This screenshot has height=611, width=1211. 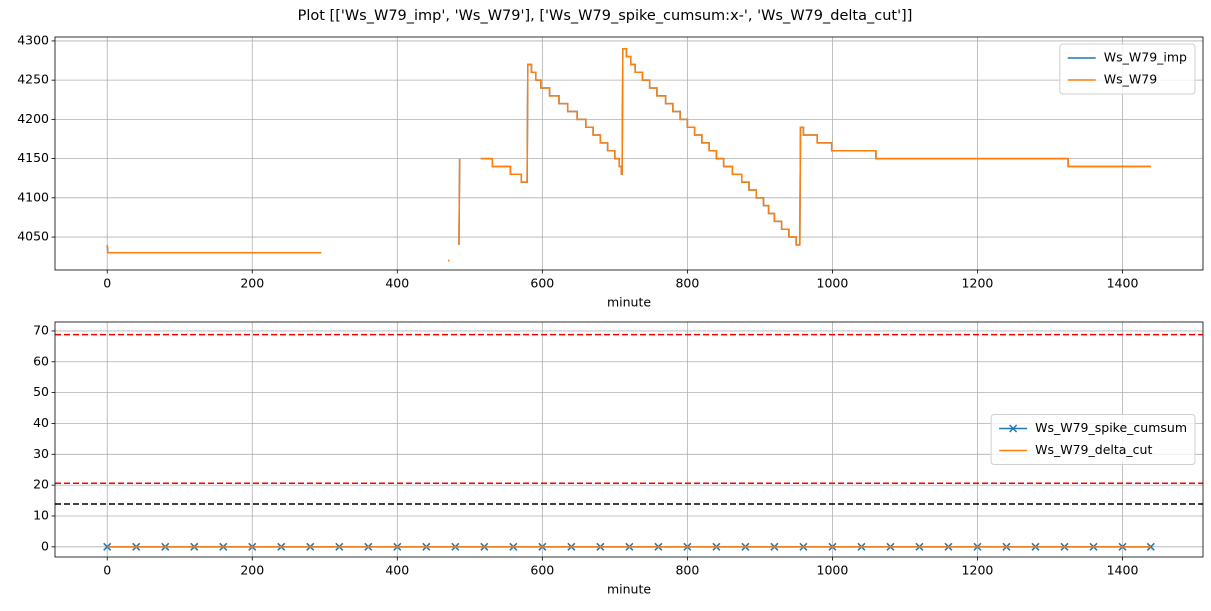 I want to click on legend: Ws_W79_imp Ws_W79, so click(x=1127, y=69).